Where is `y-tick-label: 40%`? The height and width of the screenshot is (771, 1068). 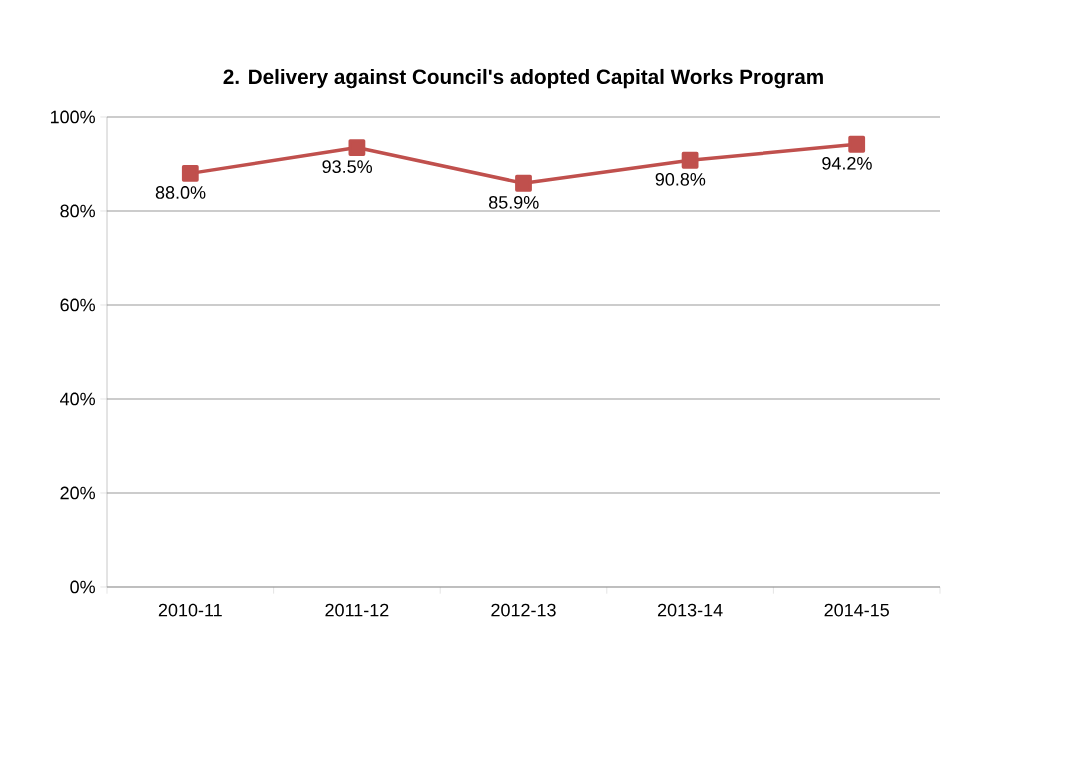 y-tick-label: 40% is located at coordinates (77, 399).